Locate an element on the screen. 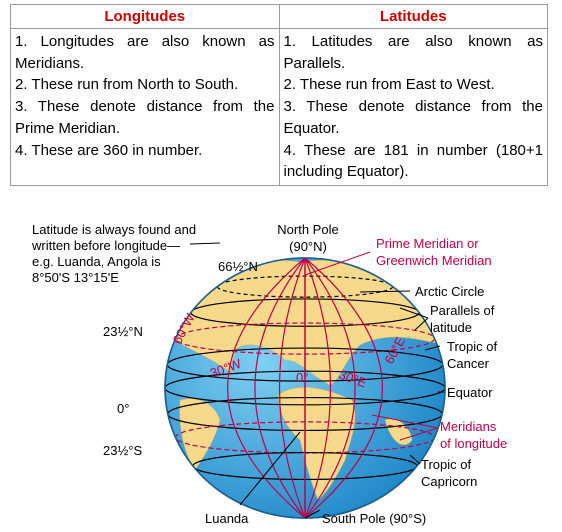  header: Longitudes is located at coordinates (145, 16).